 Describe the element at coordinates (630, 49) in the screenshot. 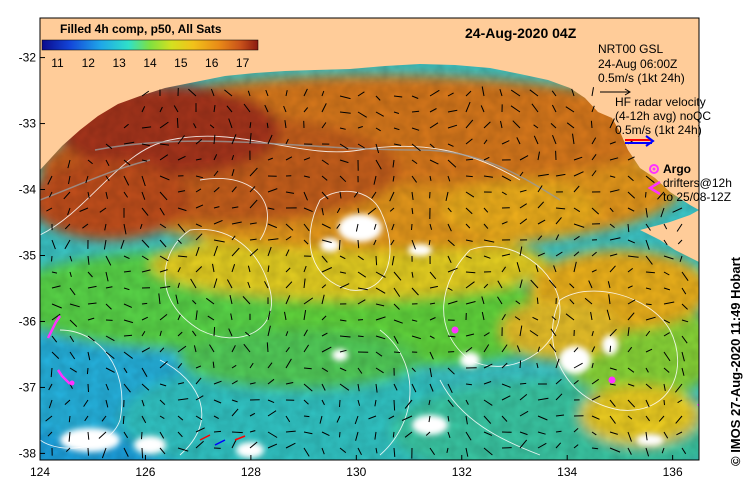

I see `legend-nrt-line1: NRT00 GSL` at that location.